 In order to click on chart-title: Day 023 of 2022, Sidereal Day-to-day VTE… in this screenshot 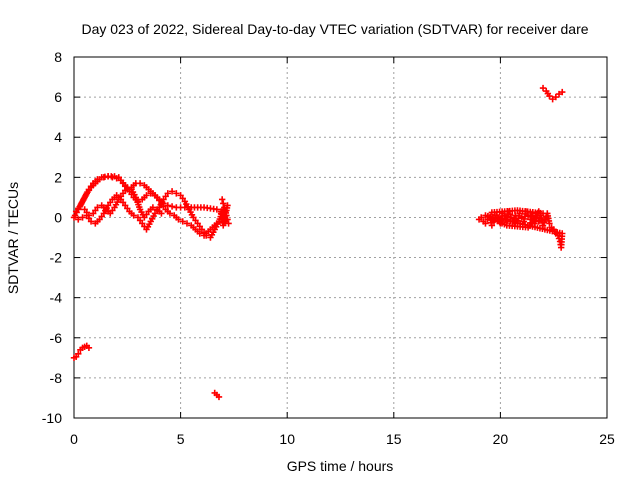, I will do `click(334, 29)`.